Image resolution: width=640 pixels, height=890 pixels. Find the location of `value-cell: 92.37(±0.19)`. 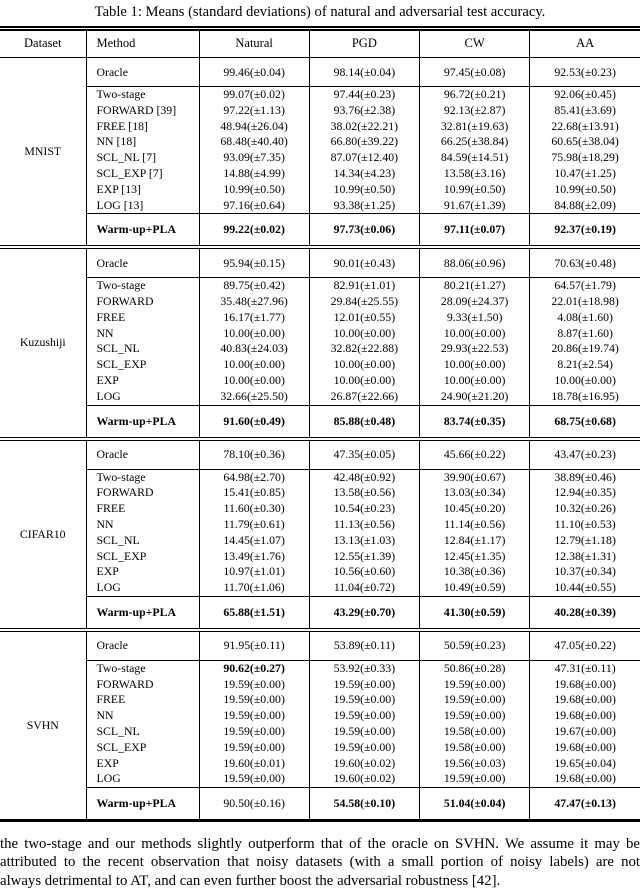

value-cell: 92.37(±0.19) is located at coordinates (584, 230).